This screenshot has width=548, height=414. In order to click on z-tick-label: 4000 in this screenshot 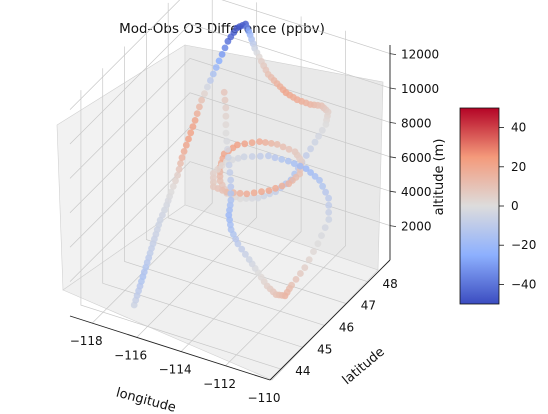, I will do `click(416, 192)`.